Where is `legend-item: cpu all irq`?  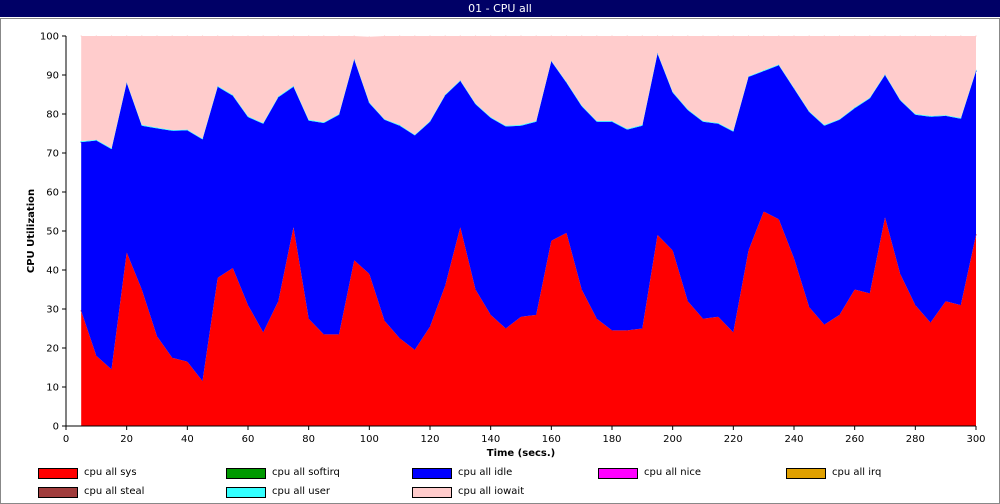 legend-item: cpu all irq is located at coordinates (833, 474).